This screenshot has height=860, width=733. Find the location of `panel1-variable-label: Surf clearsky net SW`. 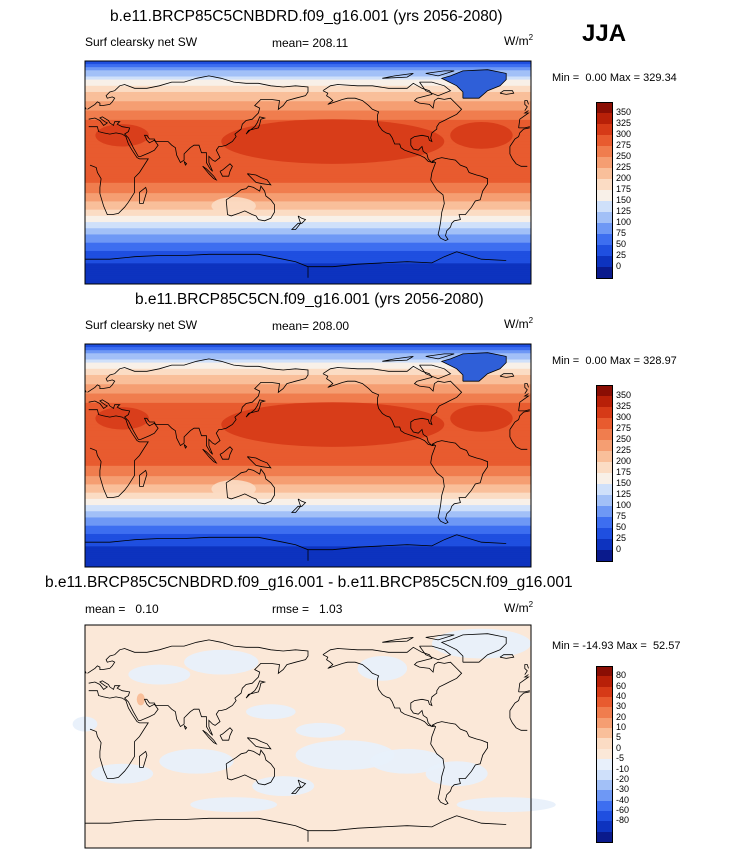

panel1-variable-label: Surf clearsky net SW is located at coordinates (141, 42).